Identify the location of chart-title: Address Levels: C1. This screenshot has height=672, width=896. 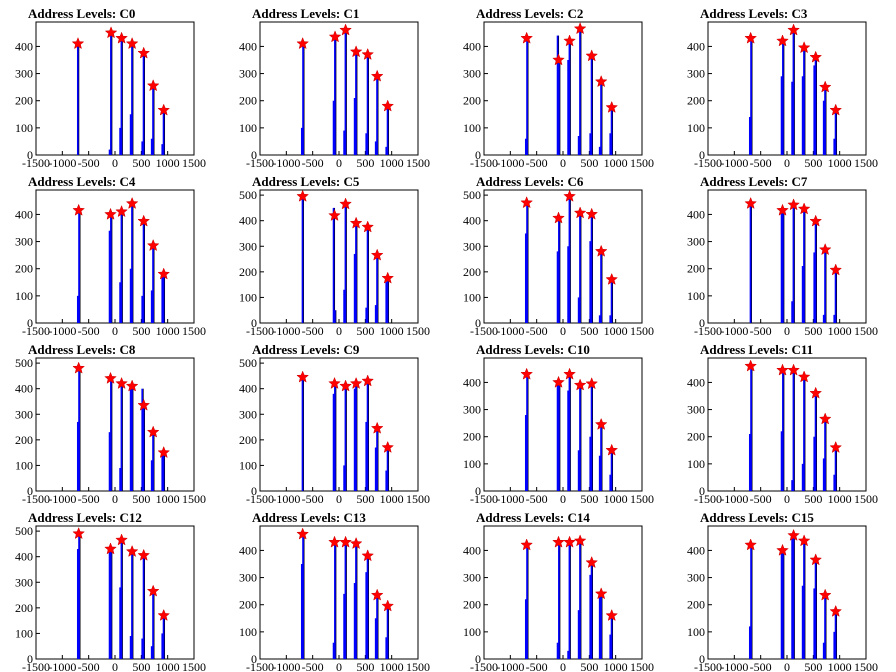
(305, 13).